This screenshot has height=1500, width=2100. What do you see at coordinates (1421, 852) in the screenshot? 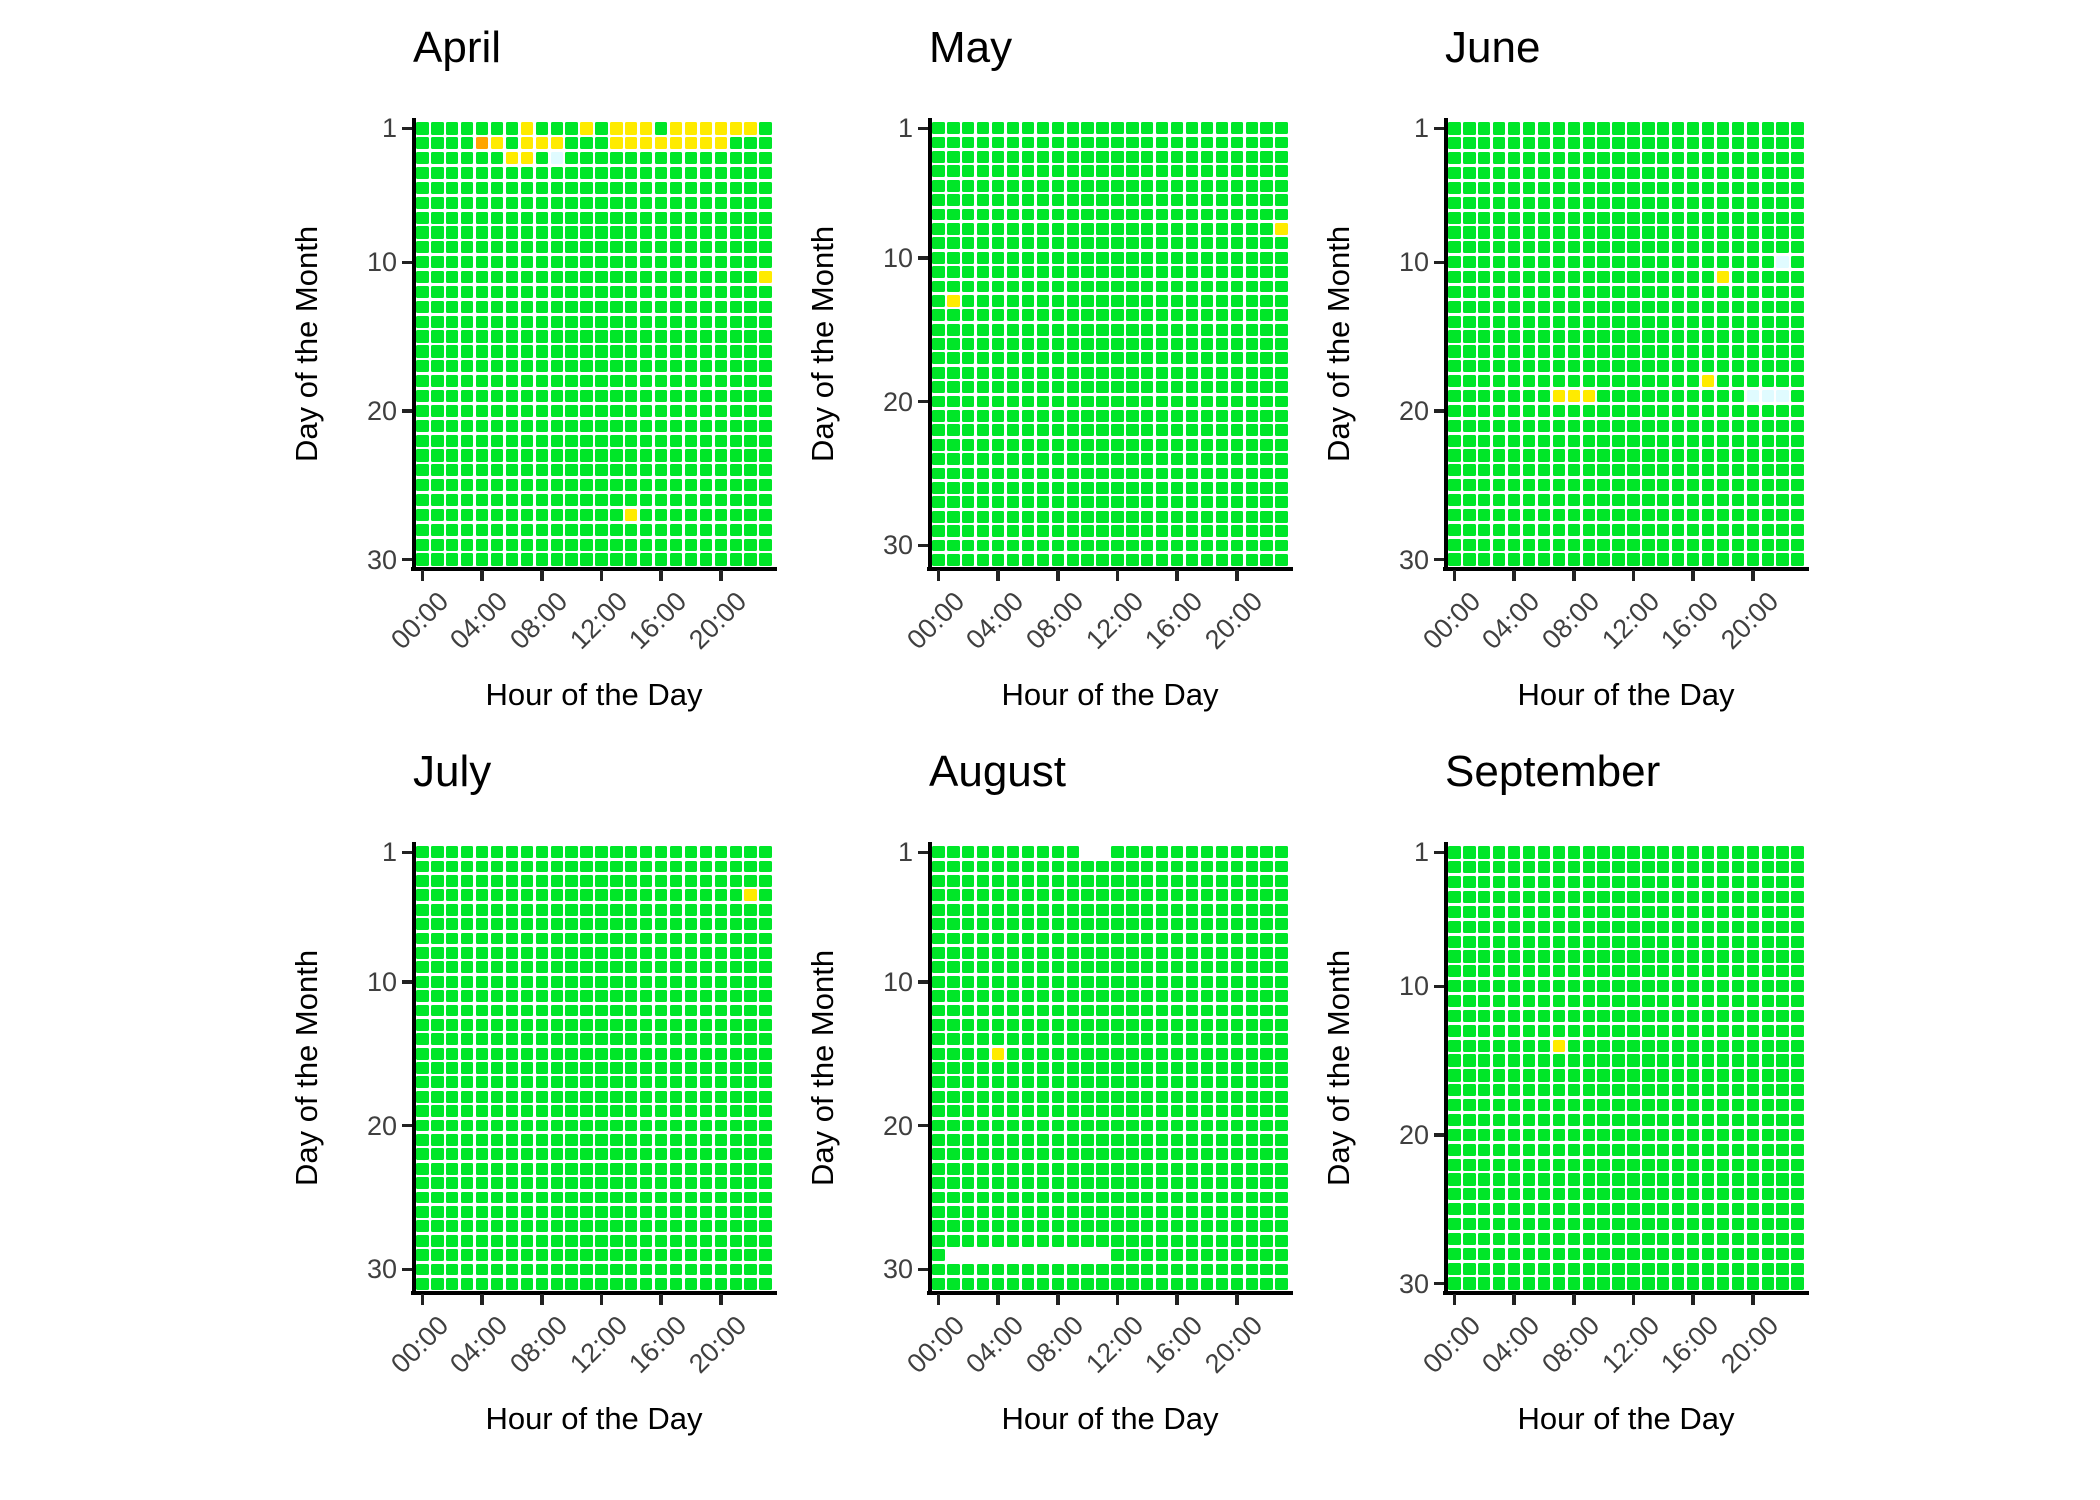
I see `y-tick-label: 1` at bounding box center [1421, 852].